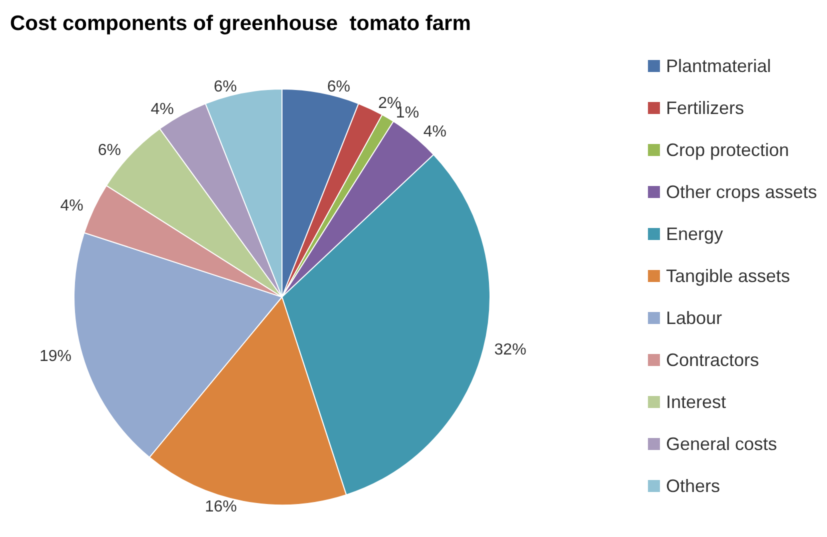 This screenshot has width=827, height=537. I want to click on legend-label: Others, so click(693, 486).